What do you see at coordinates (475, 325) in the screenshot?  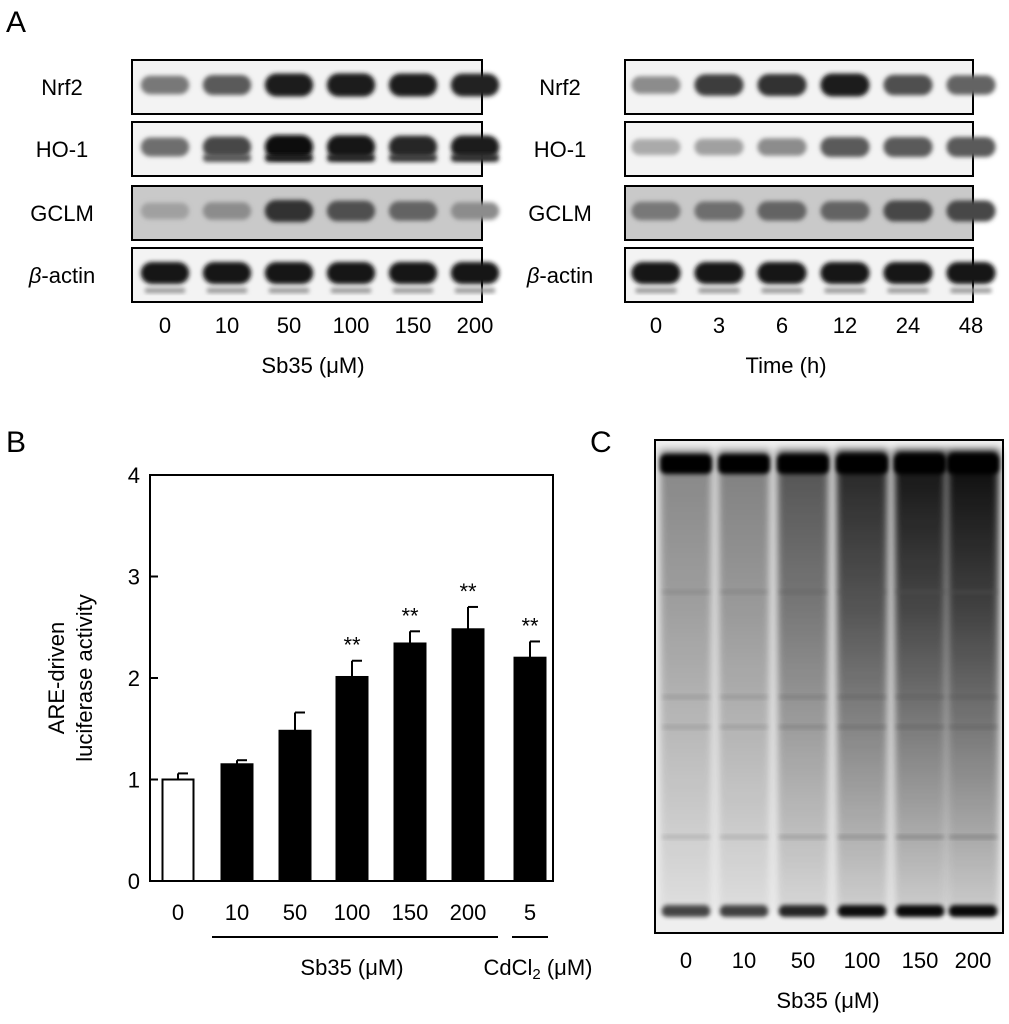 I see `blot-lane-label: 200` at bounding box center [475, 325].